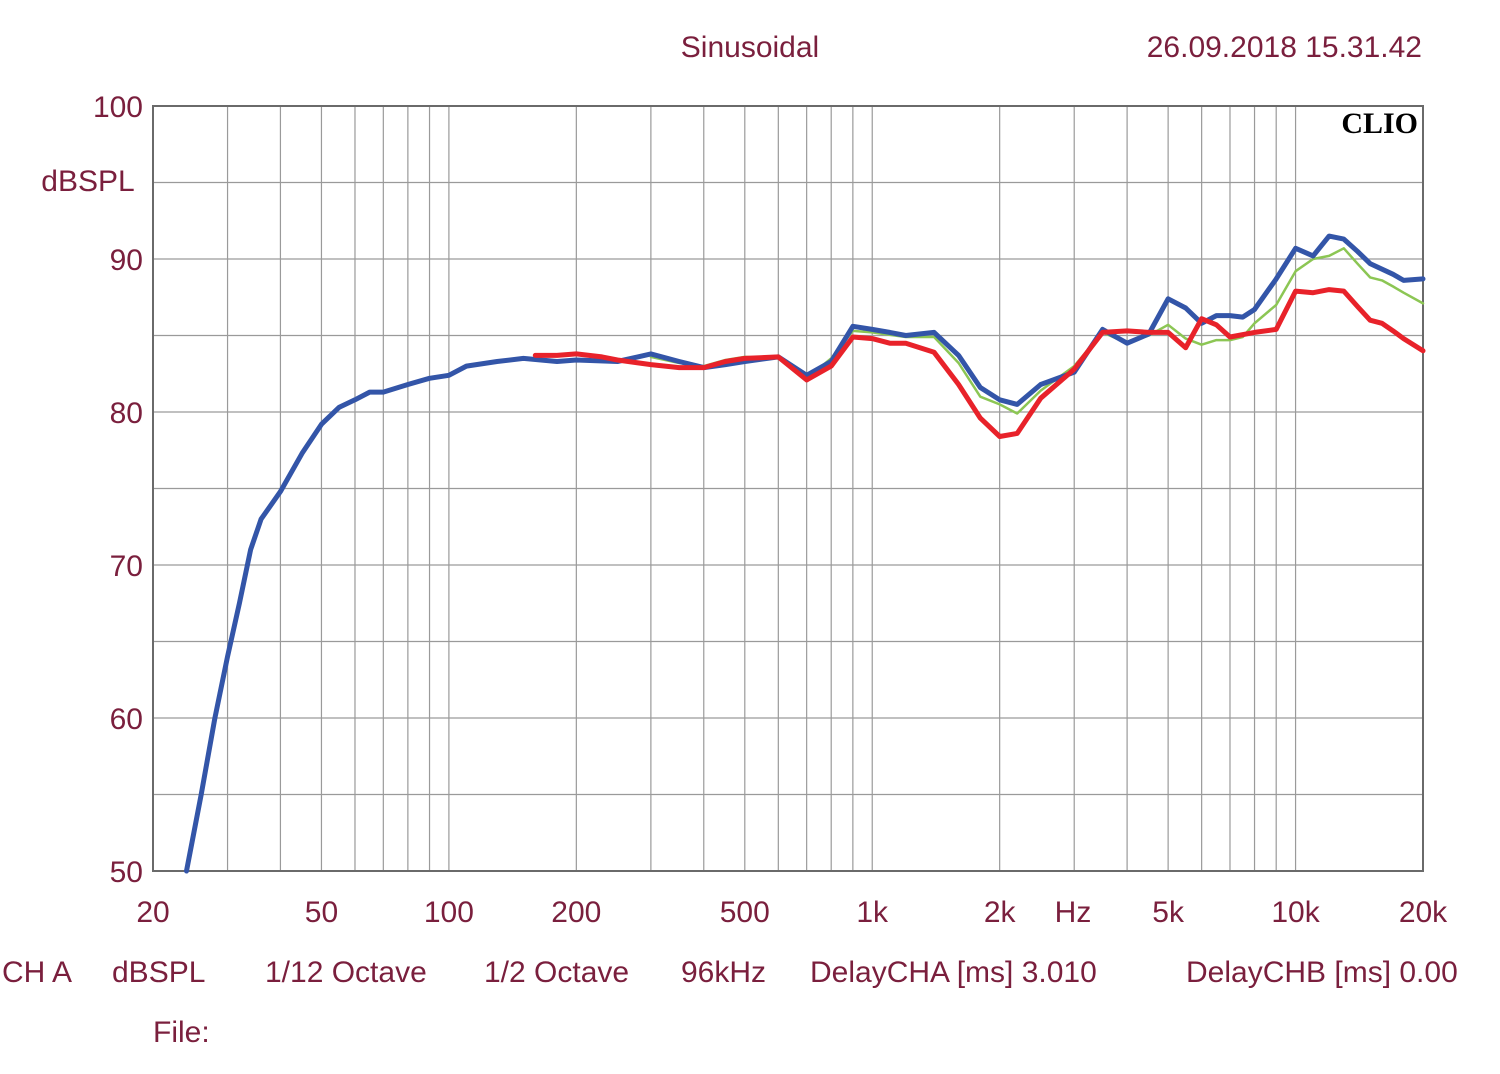  What do you see at coordinates (1379, 123) in the screenshot?
I see `brand-logo: CLIO` at bounding box center [1379, 123].